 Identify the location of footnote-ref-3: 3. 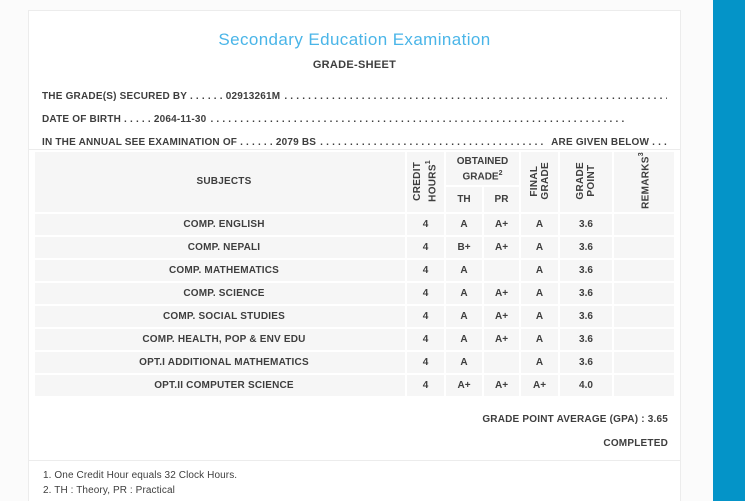
(642, 154).